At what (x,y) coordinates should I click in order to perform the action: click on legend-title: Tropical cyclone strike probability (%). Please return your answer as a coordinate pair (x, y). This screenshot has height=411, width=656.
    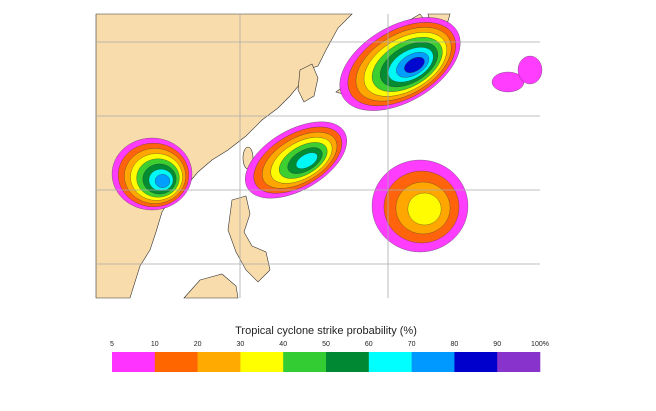
    Looking at the image, I should click on (326, 331).